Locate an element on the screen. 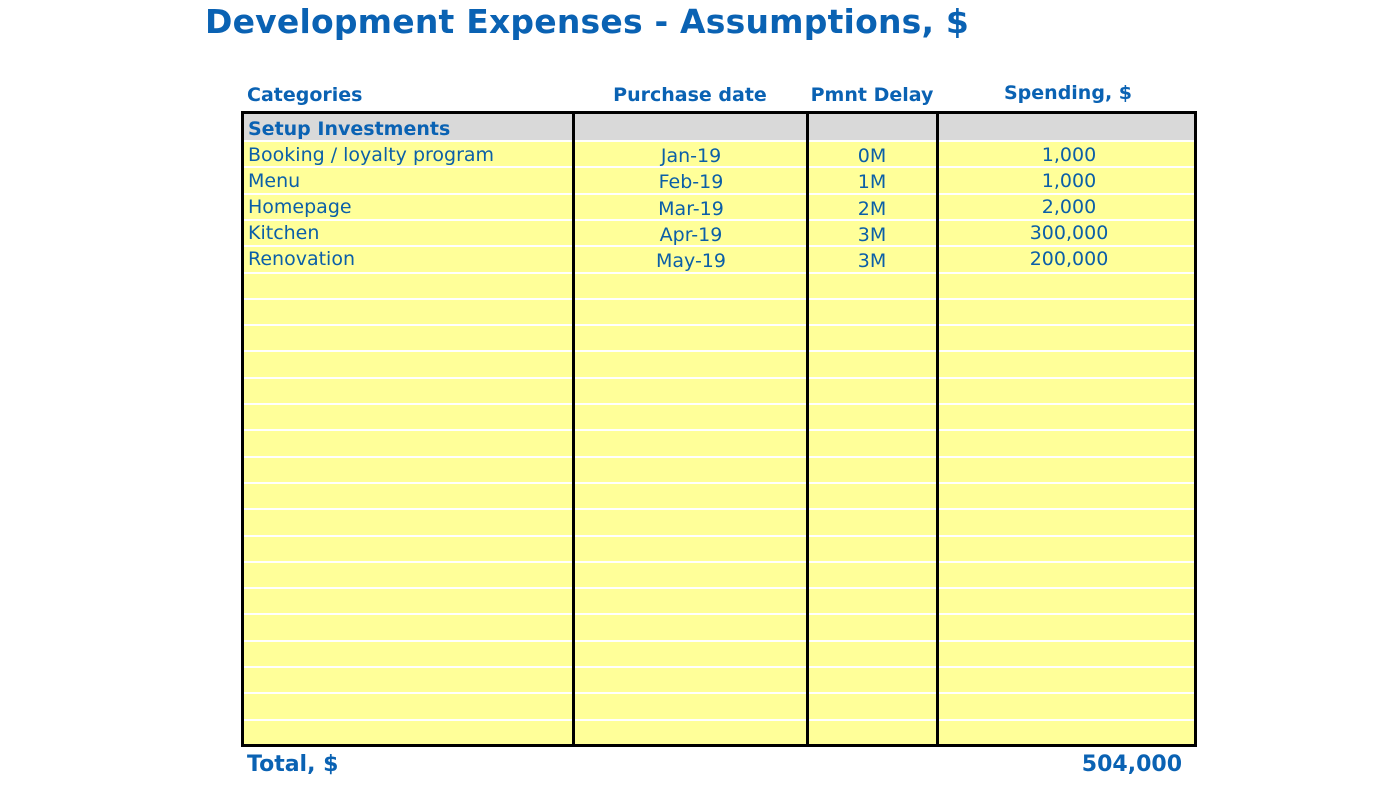 The width and height of the screenshot is (1396, 786). row-spending: 200,000 is located at coordinates (1069, 259).